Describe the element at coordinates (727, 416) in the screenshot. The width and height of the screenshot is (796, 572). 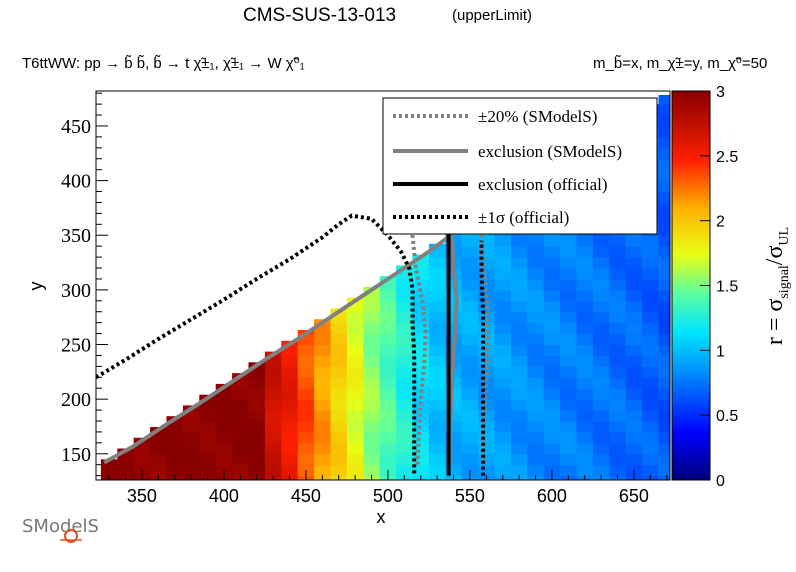
I see `colorbar-tick-label: 0.5` at that location.